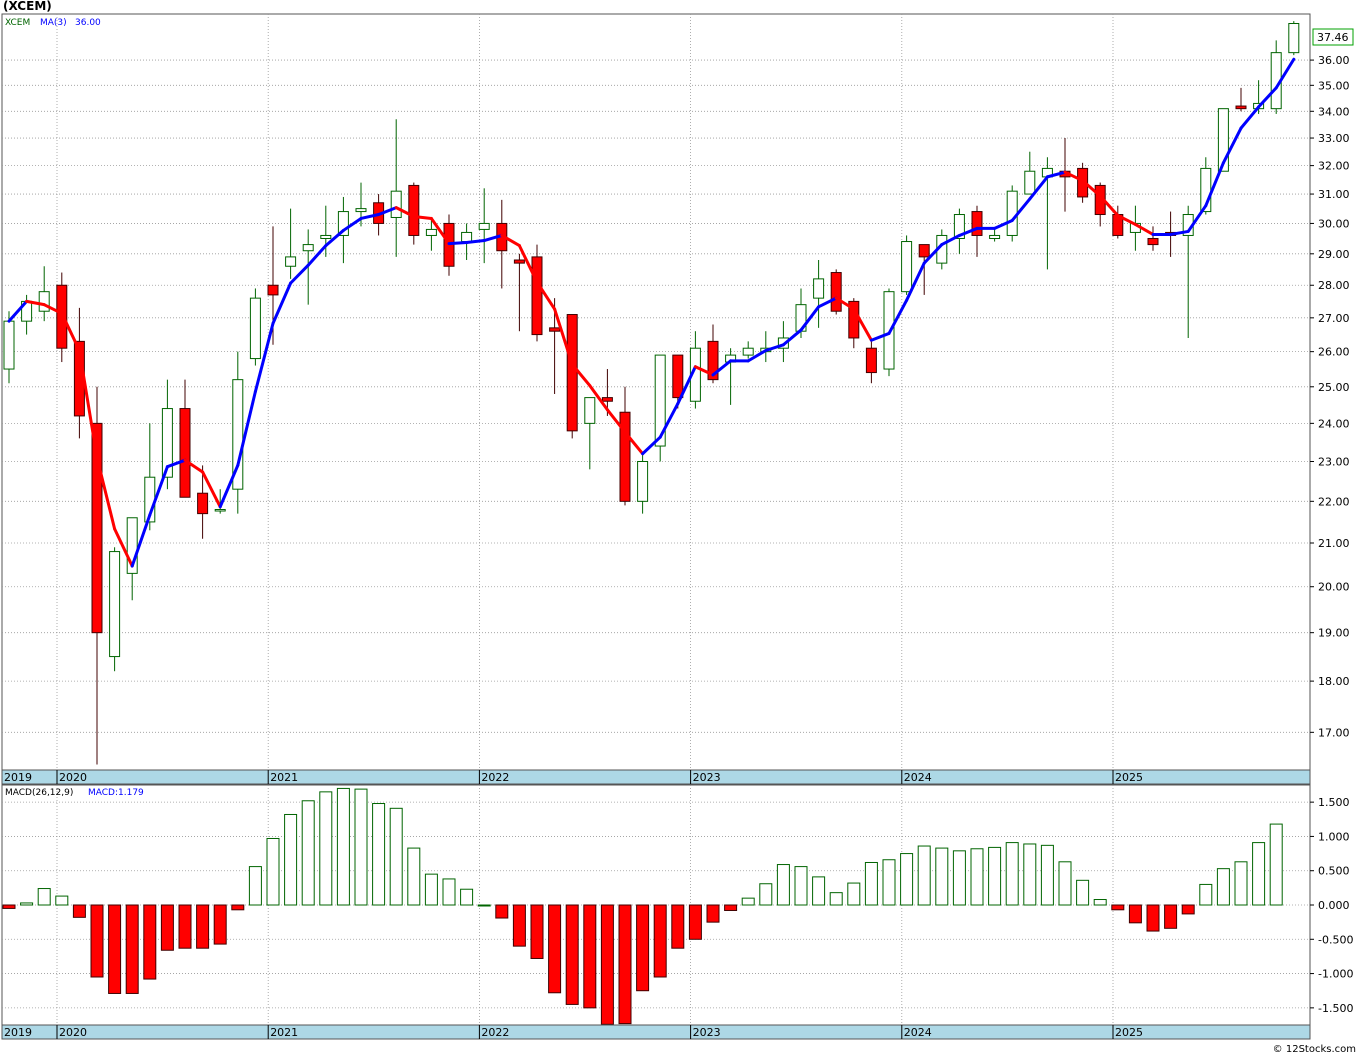  What do you see at coordinates (18, 777) in the screenshot?
I see `price-year-label: 2019` at bounding box center [18, 777].